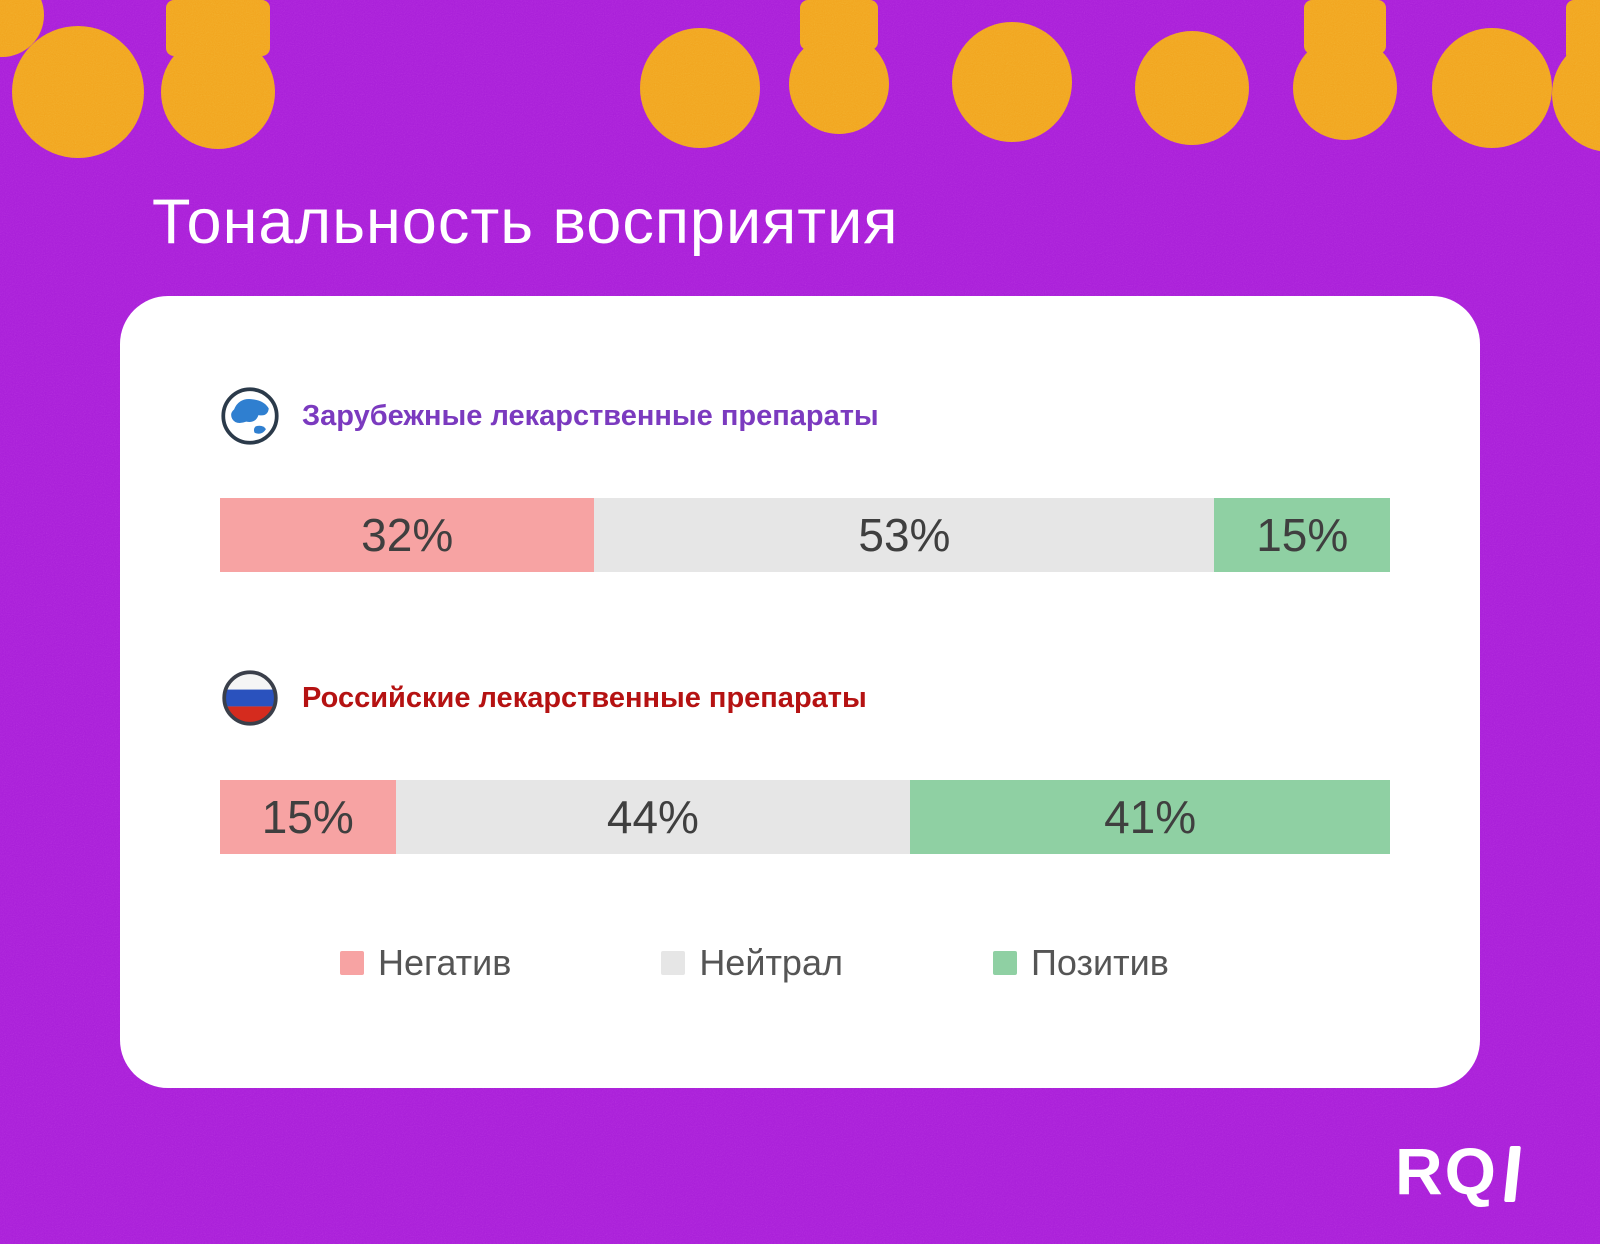 The height and width of the screenshot is (1244, 1600). I want to click on rq-logo-text: RQ, so click(1446, 1171).